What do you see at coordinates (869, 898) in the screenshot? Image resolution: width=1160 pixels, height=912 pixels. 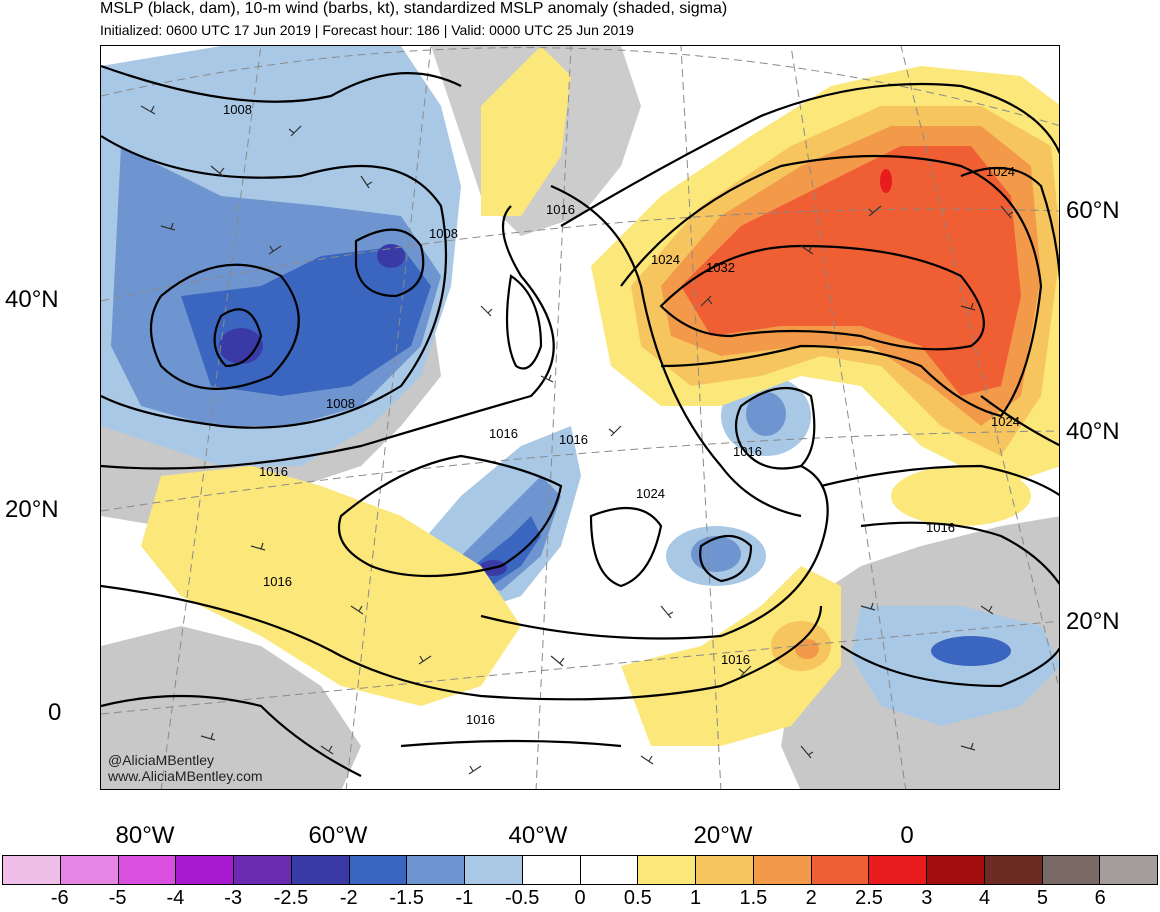 I see `colorbar-label: 2.5` at bounding box center [869, 898].